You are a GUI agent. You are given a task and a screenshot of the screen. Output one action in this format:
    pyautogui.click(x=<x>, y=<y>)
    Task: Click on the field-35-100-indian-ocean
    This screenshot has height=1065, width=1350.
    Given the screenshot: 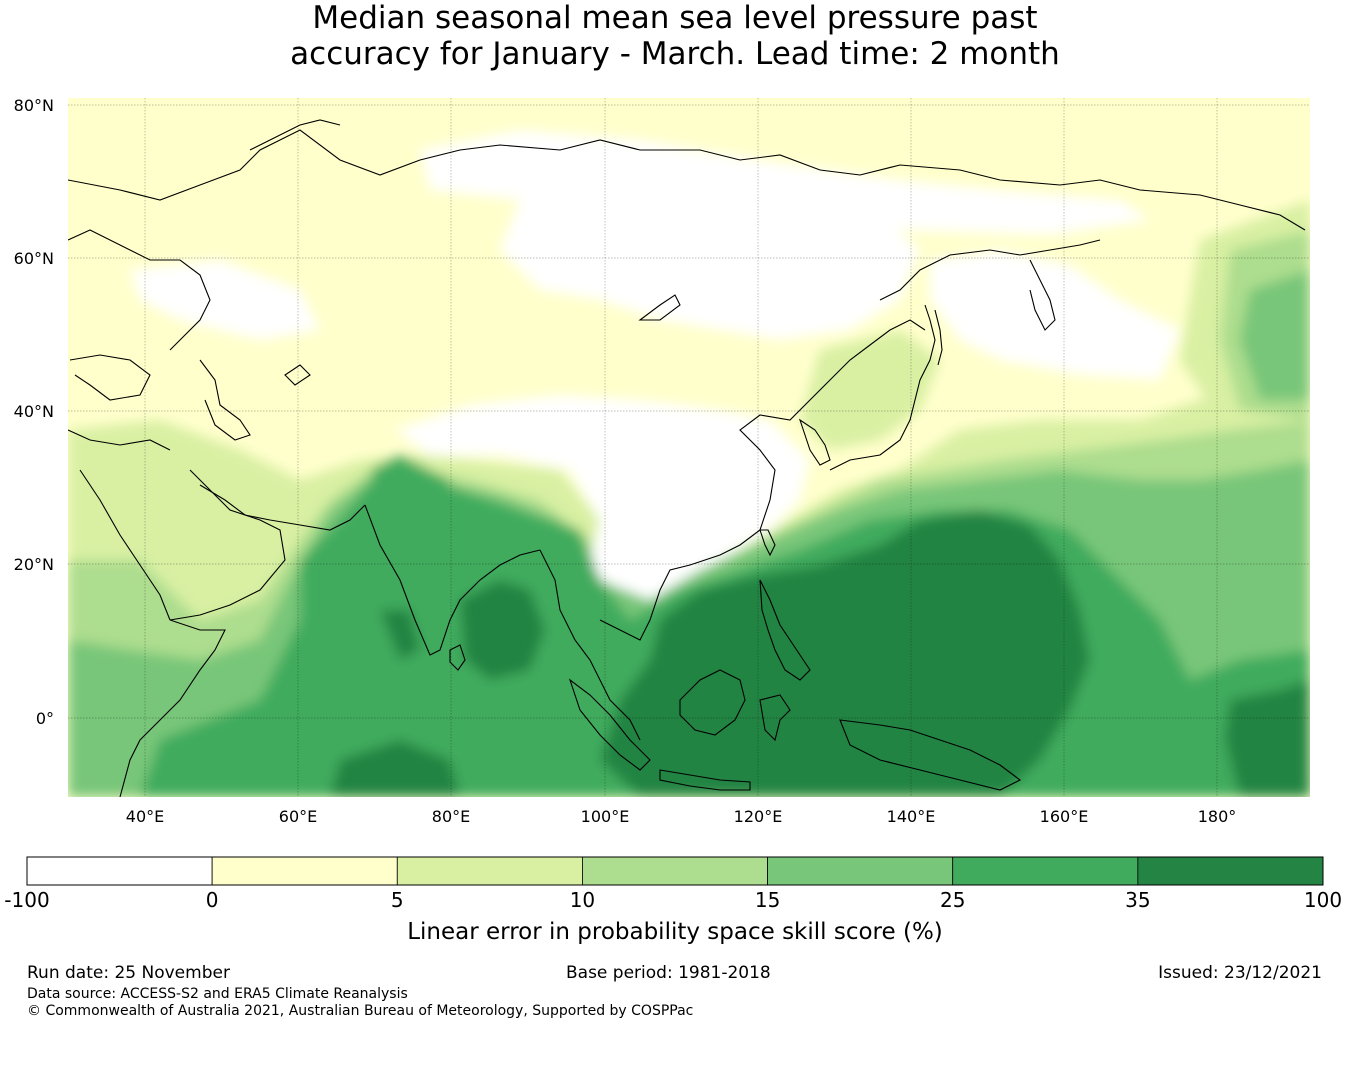 What is the action you would take?
    pyautogui.click(x=395, y=768)
    